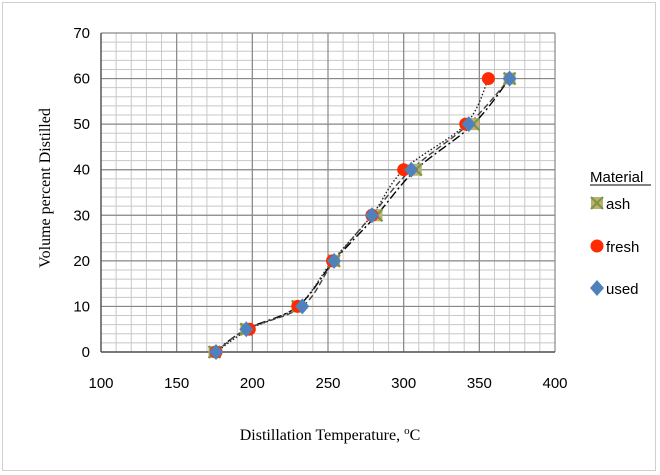 Image resolution: width=660 pixels, height=475 pixels. I want to click on x-tick-label: 250, so click(327, 383).